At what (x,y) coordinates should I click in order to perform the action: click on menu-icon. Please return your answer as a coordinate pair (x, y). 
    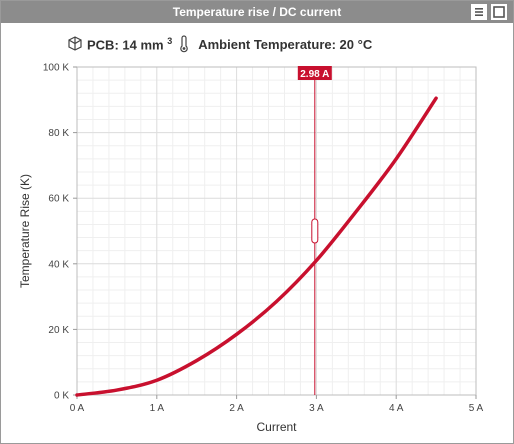
    Looking at the image, I should click on (479, 12).